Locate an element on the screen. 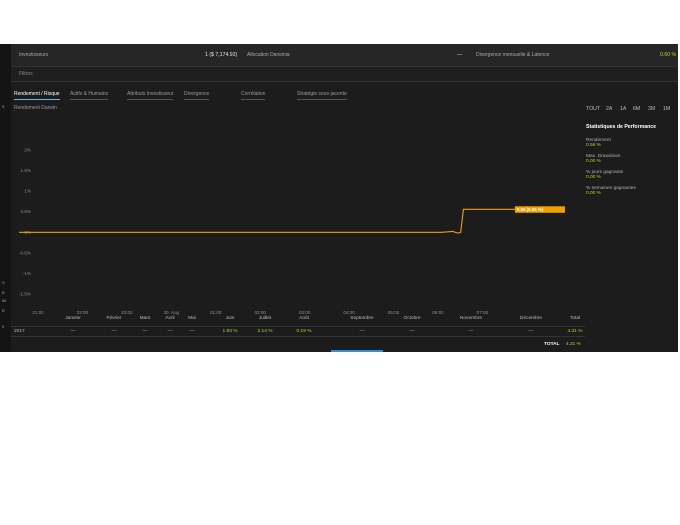 The width and height of the screenshot is (680, 525). stat-drawdown-label: Max. Drawdown is located at coordinates (603, 156).